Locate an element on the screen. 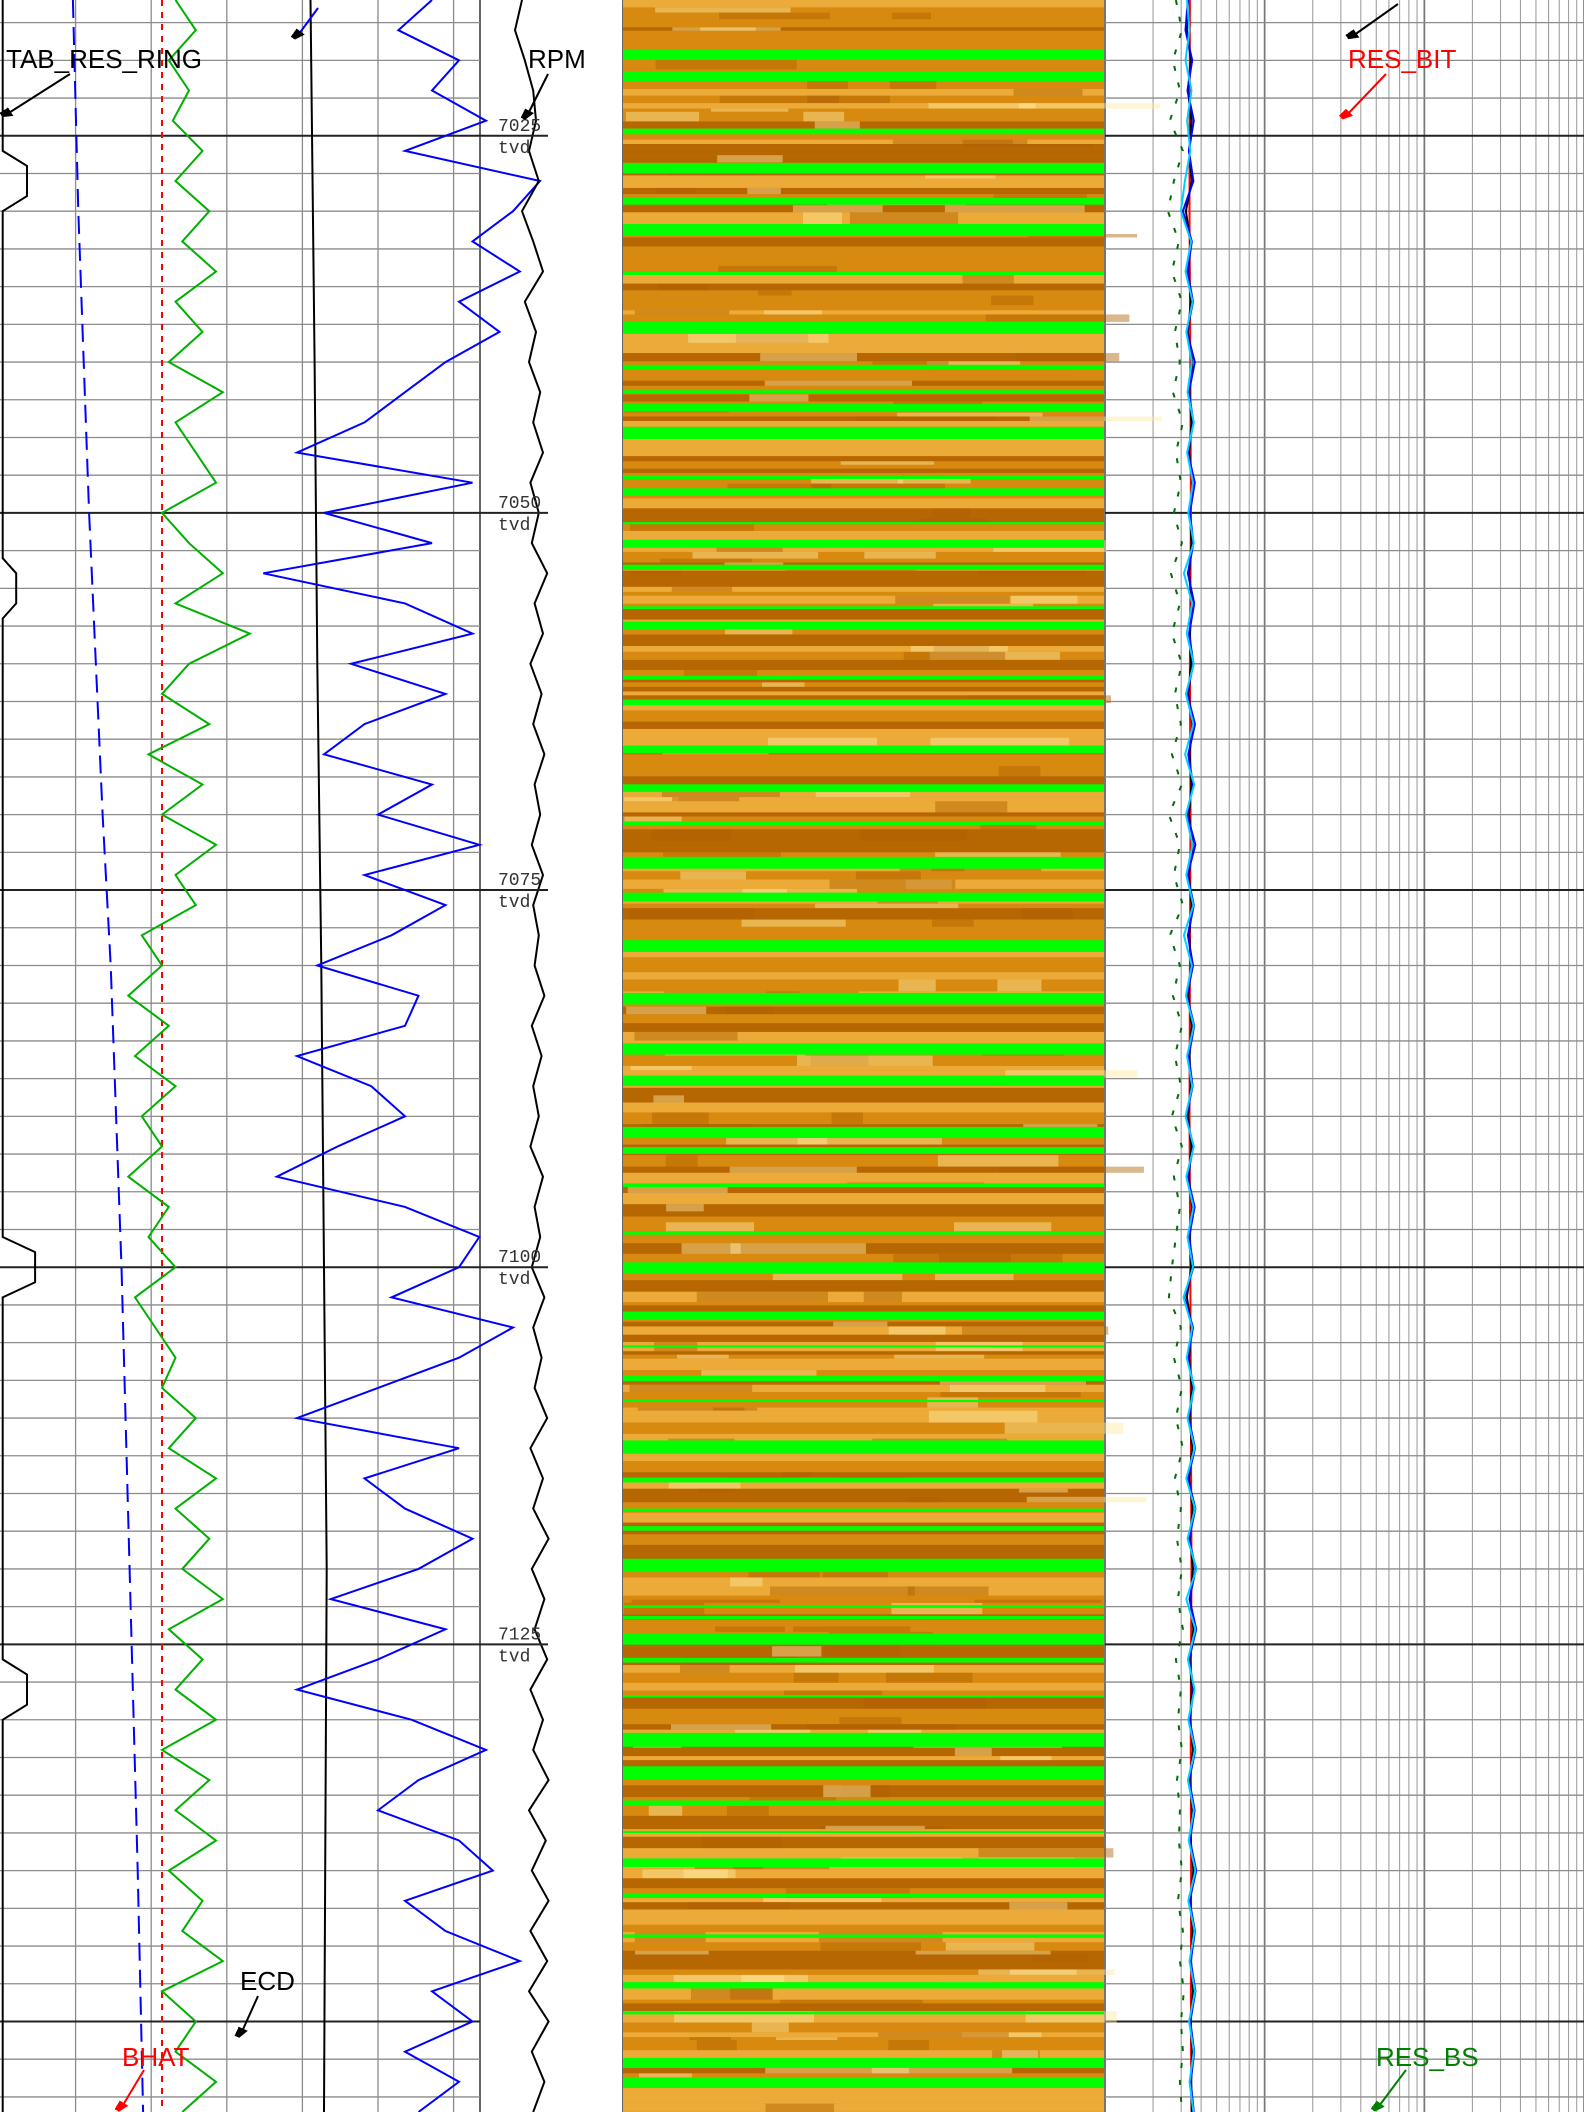 The width and height of the screenshot is (1584, 2112). curve-ecd is located at coordinates (318, 1056).